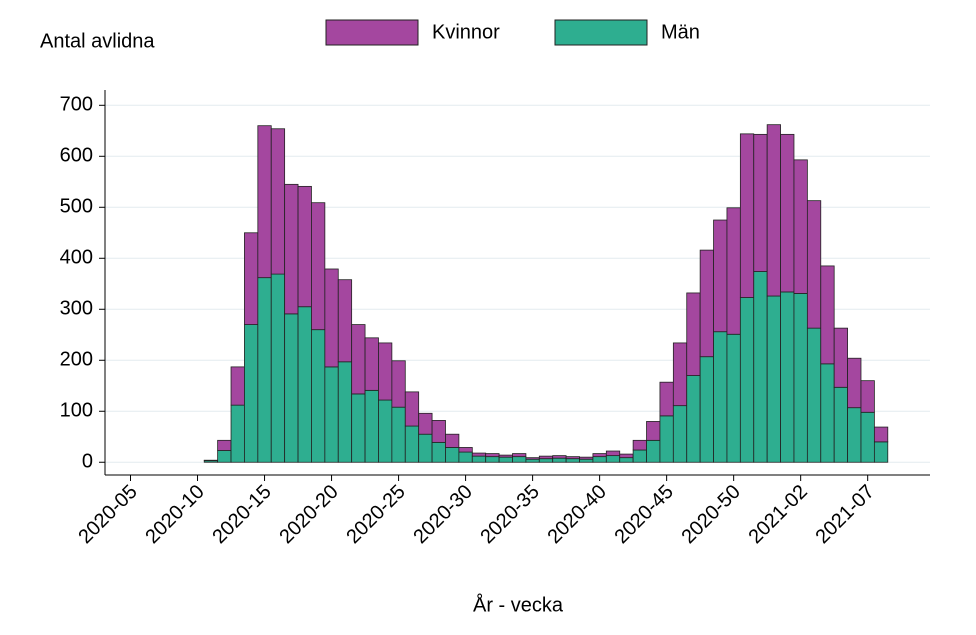  What do you see at coordinates (466, 32) in the screenshot?
I see `legend-label: Kvinnor` at bounding box center [466, 32].